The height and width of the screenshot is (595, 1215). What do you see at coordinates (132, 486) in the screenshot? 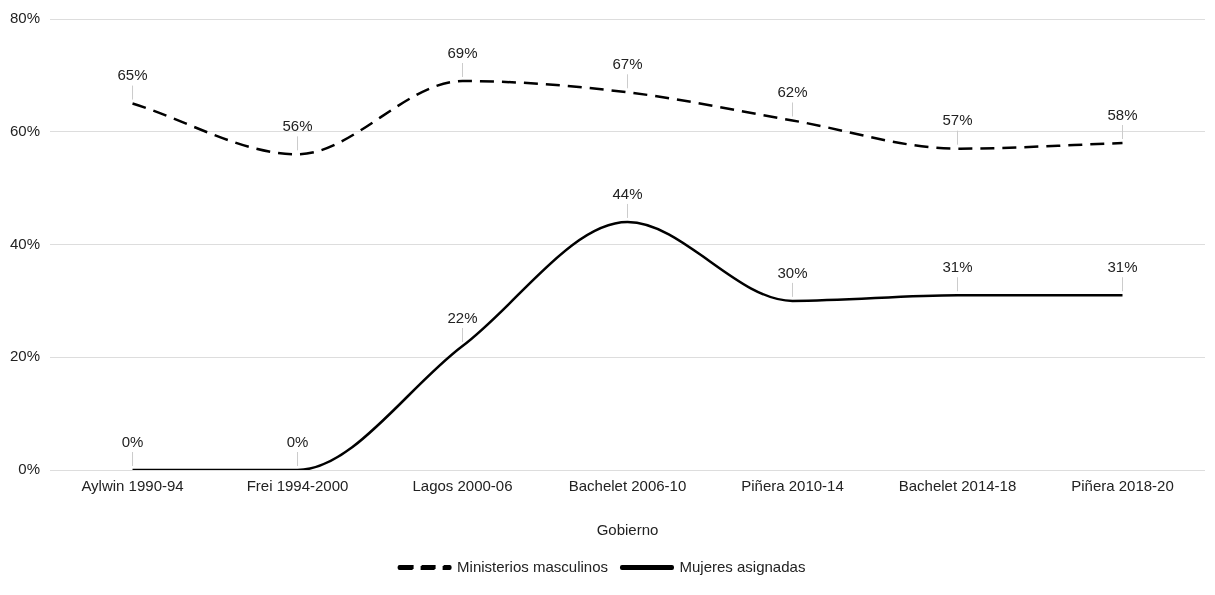
I see `x-tick-label: Aylwin 1990-94` at bounding box center [132, 486].